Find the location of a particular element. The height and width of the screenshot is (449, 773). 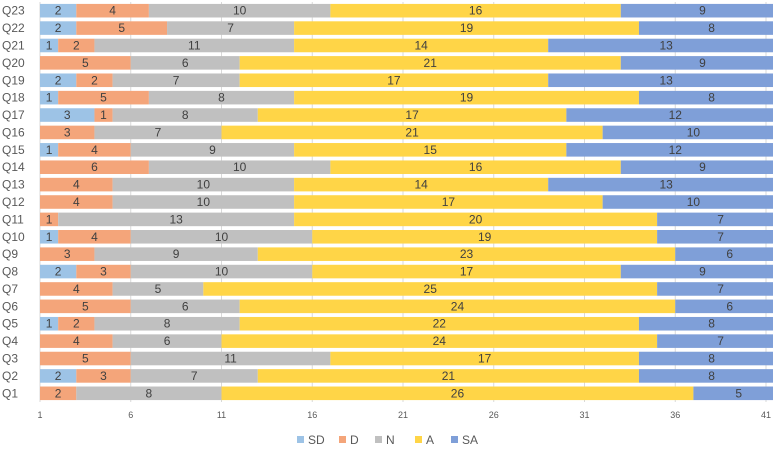

data-label-Q20-A: 21 is located at coordinates (431, 63).